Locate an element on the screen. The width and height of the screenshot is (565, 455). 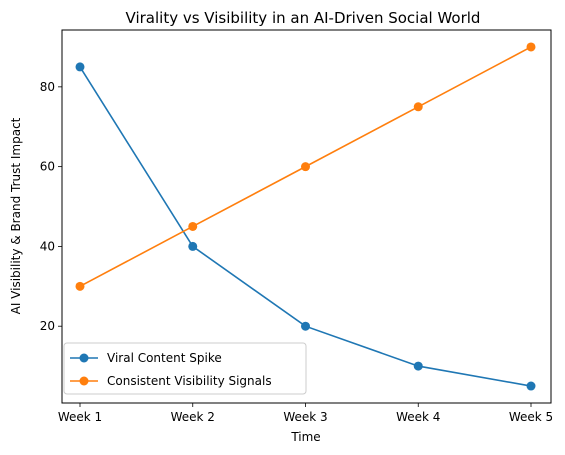
y-axis: 20 40 60 80 is located at coordinates (51, 206).